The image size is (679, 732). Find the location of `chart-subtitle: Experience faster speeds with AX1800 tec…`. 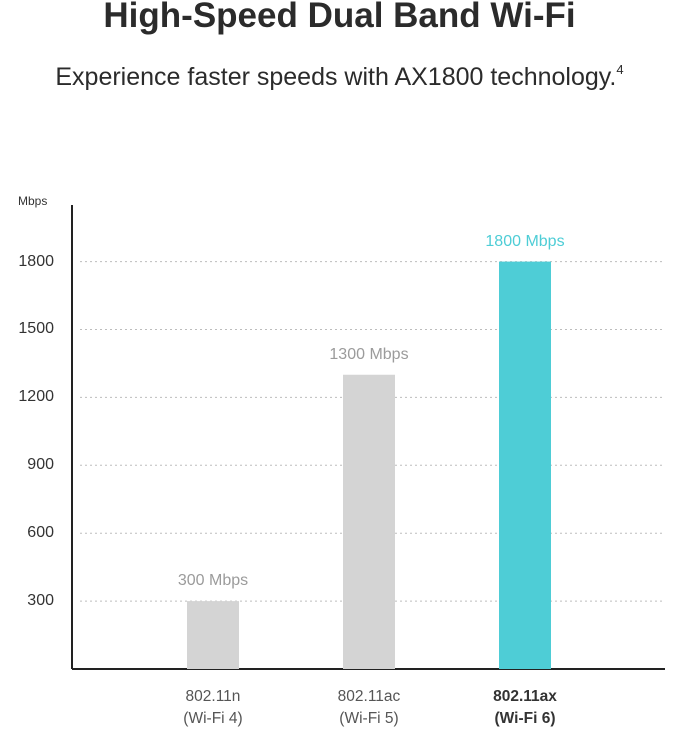

chart-subtitle: Experience faster speeds with AX1800 tec… is located at coordinates (339, 77).